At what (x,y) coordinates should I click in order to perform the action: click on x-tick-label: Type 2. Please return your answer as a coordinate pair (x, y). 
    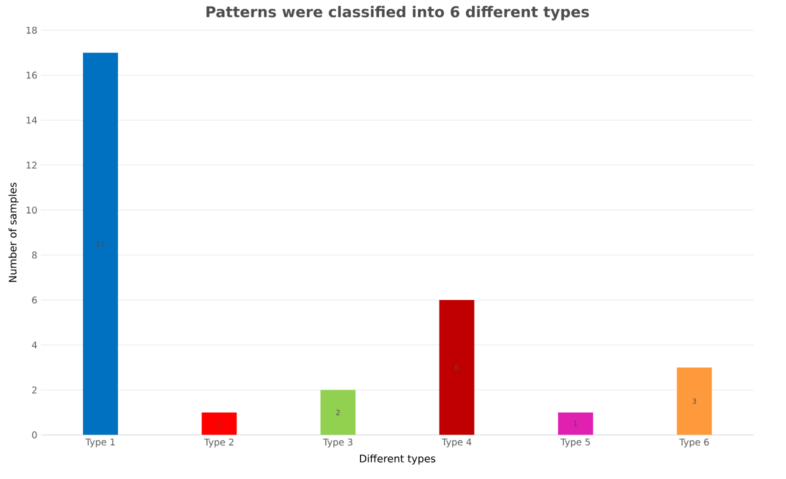
    Looking at the image, I should click on (219, 443).